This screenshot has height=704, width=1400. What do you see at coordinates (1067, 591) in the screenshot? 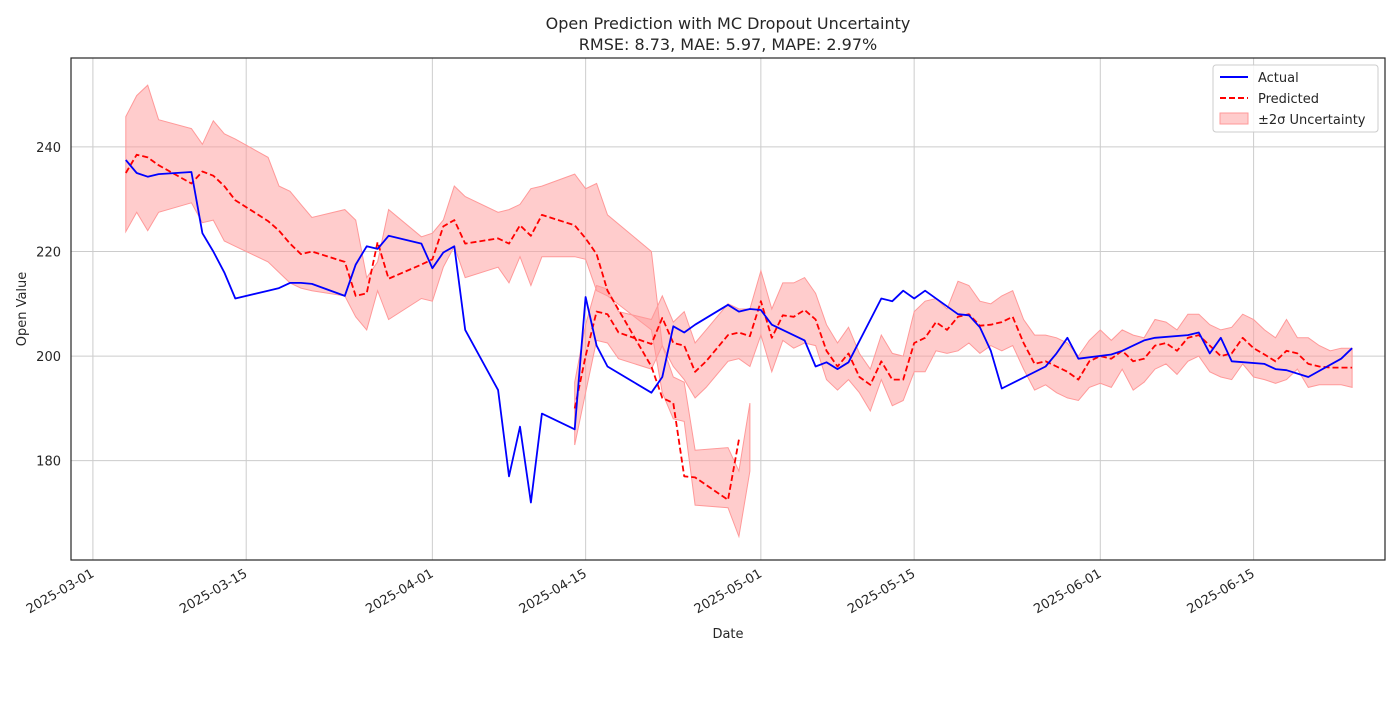
I see `x-tick-label: 2025-06-01` at bounding box center [1067, 591].